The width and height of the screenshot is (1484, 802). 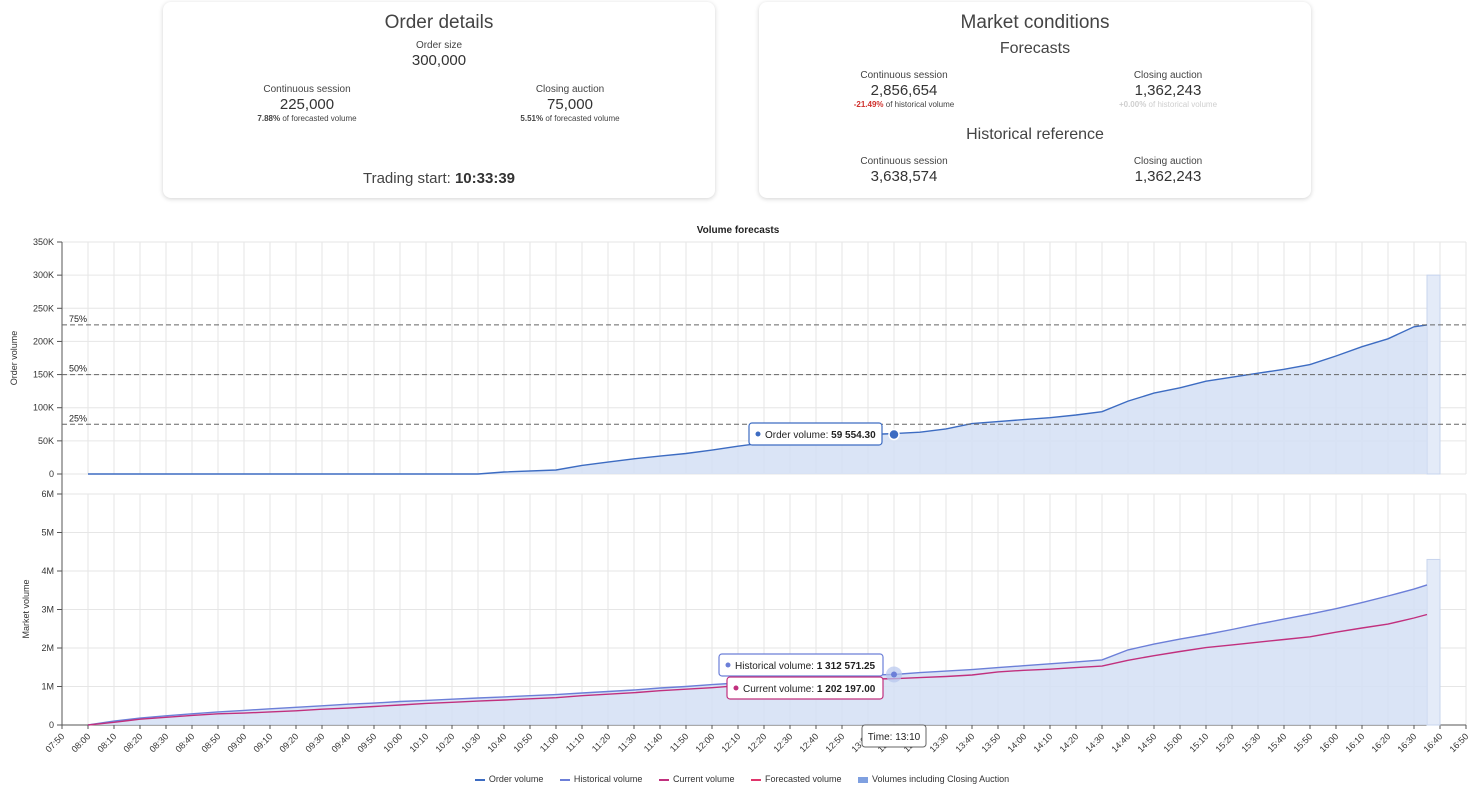 I want to click on x-tick-label: 07:50, so click(x=54, y=742).